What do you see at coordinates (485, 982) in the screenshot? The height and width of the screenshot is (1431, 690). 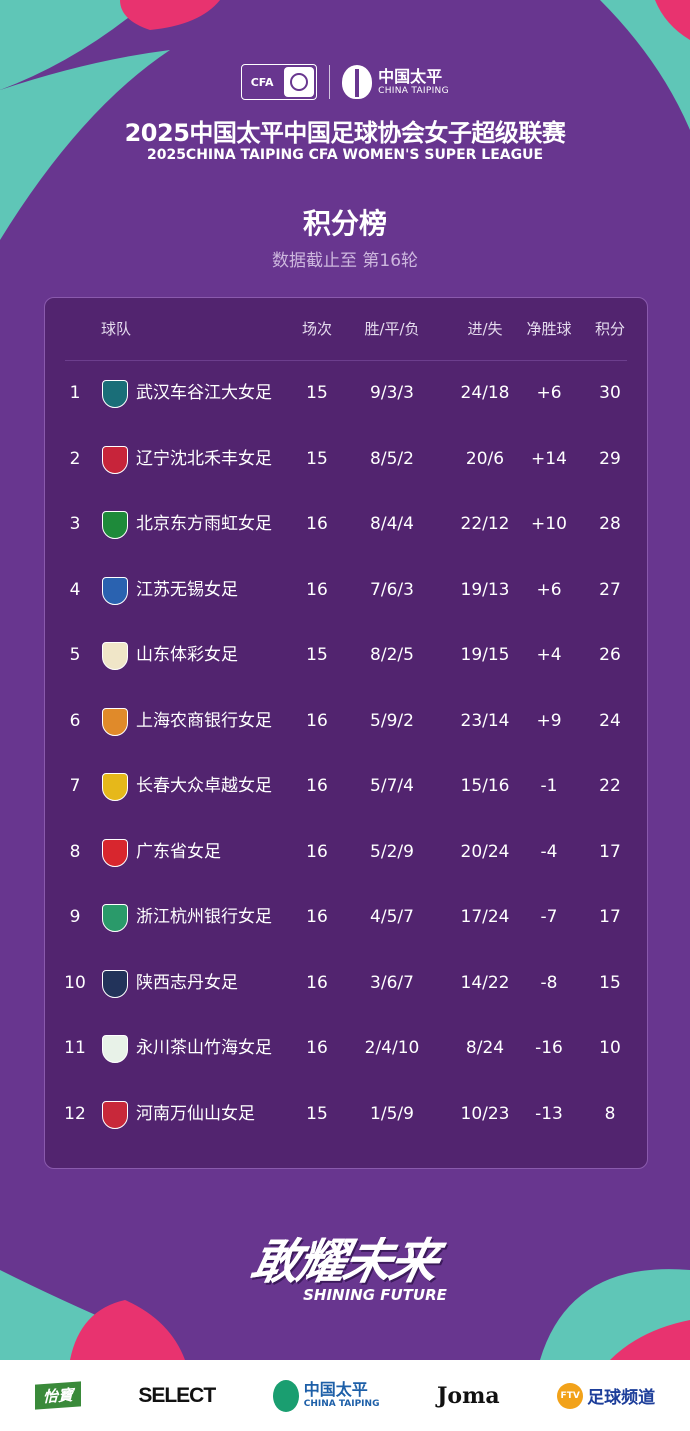 I see `goals-for-against: 14/22` at bounding box center [485, 982].